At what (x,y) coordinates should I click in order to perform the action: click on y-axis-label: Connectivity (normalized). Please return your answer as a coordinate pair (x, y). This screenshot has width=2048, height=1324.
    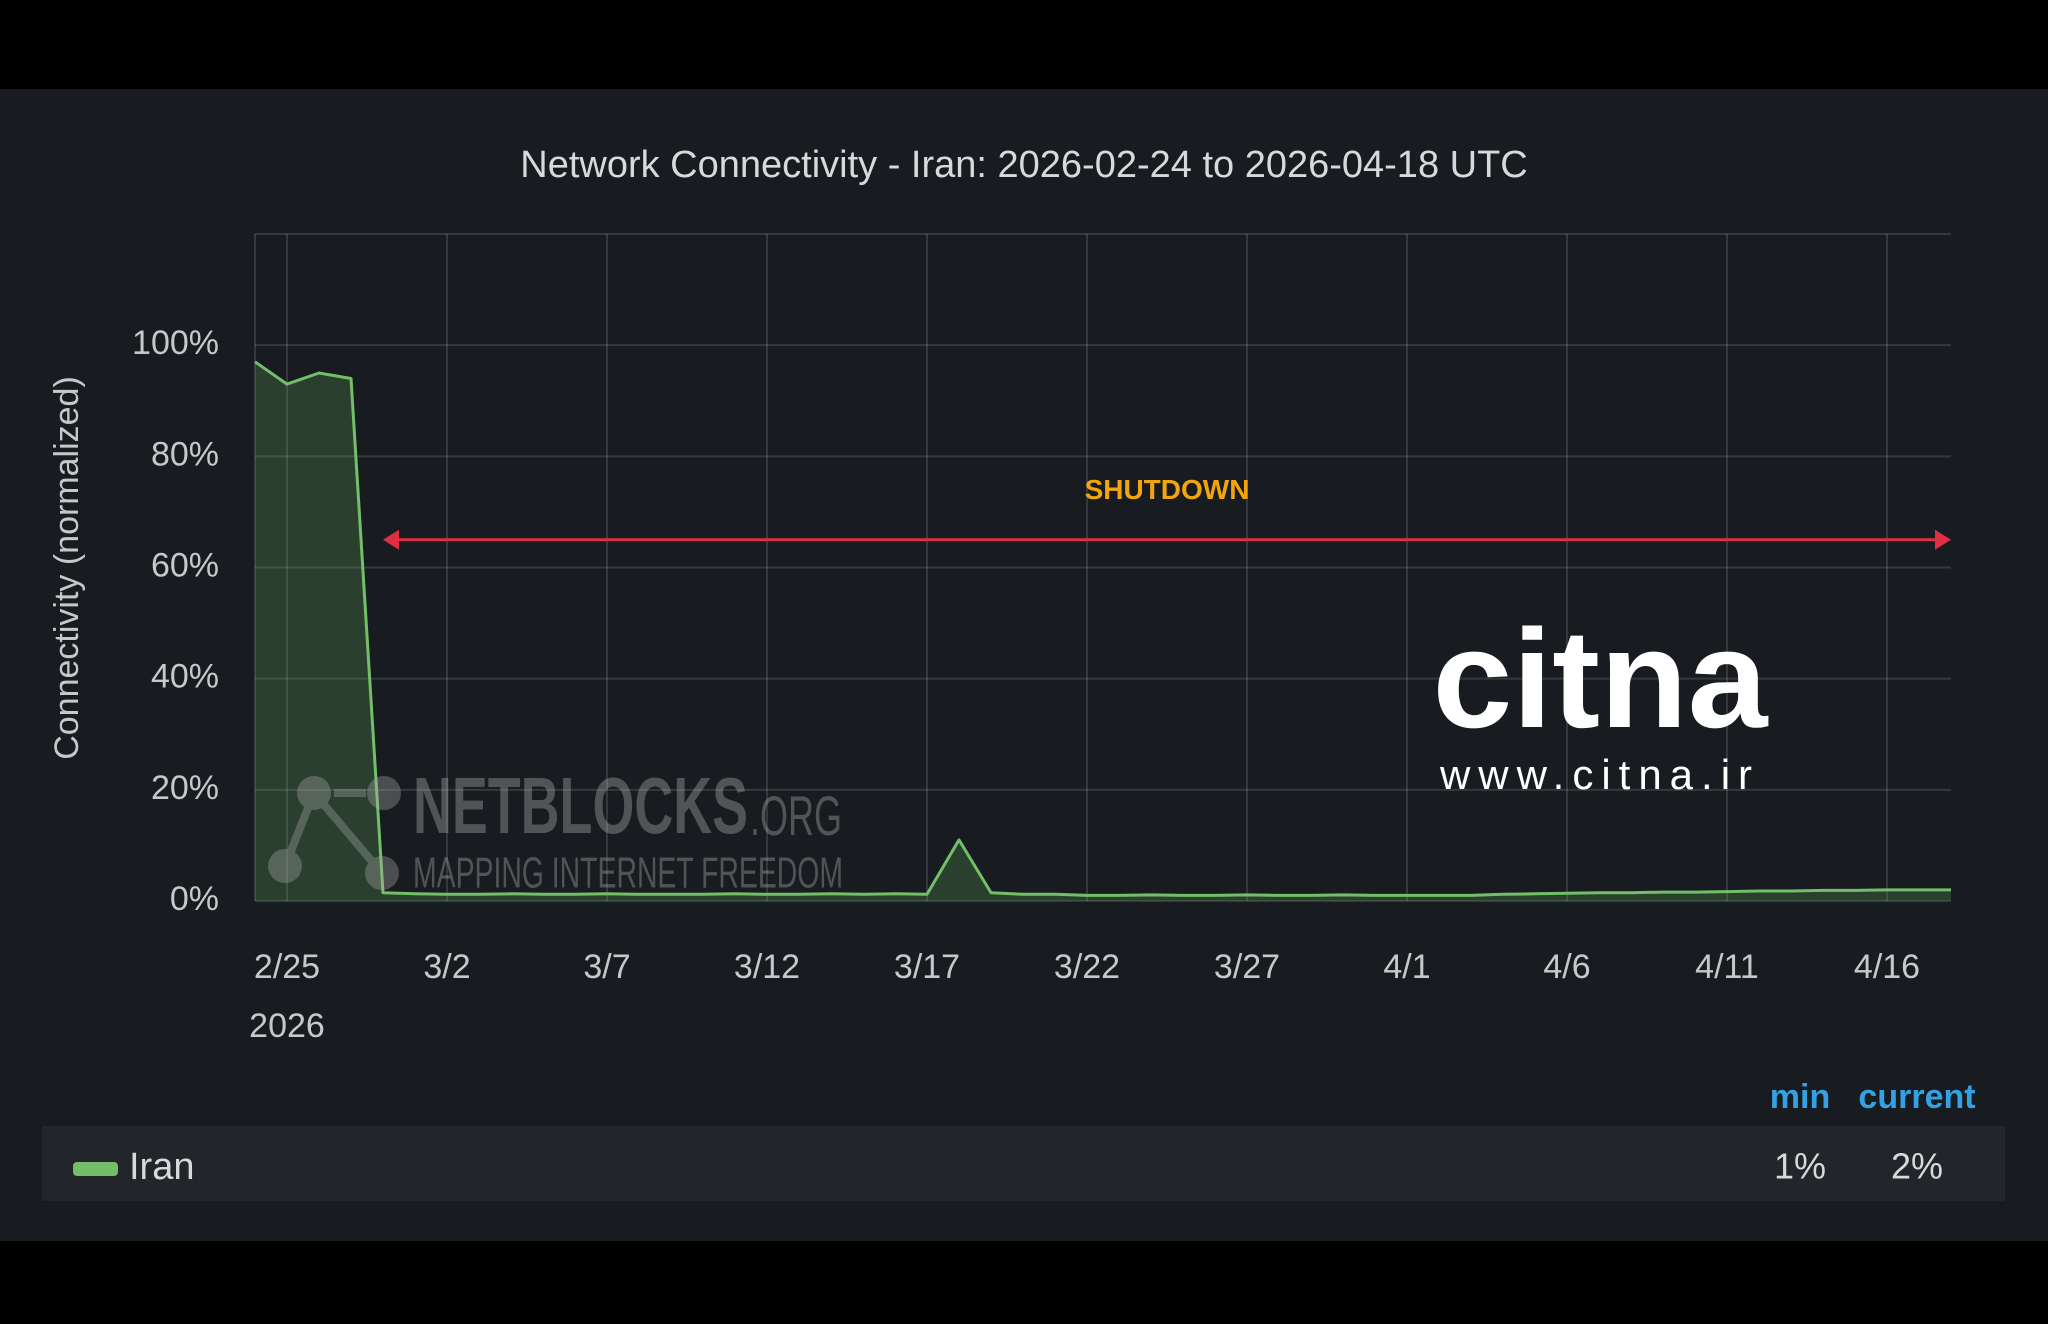
    Looking at the image, I should click on (67, 568).